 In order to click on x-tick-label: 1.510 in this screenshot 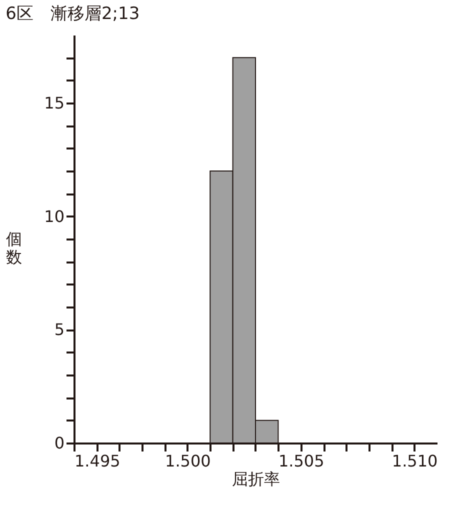, I will do `click(415, 461)`.